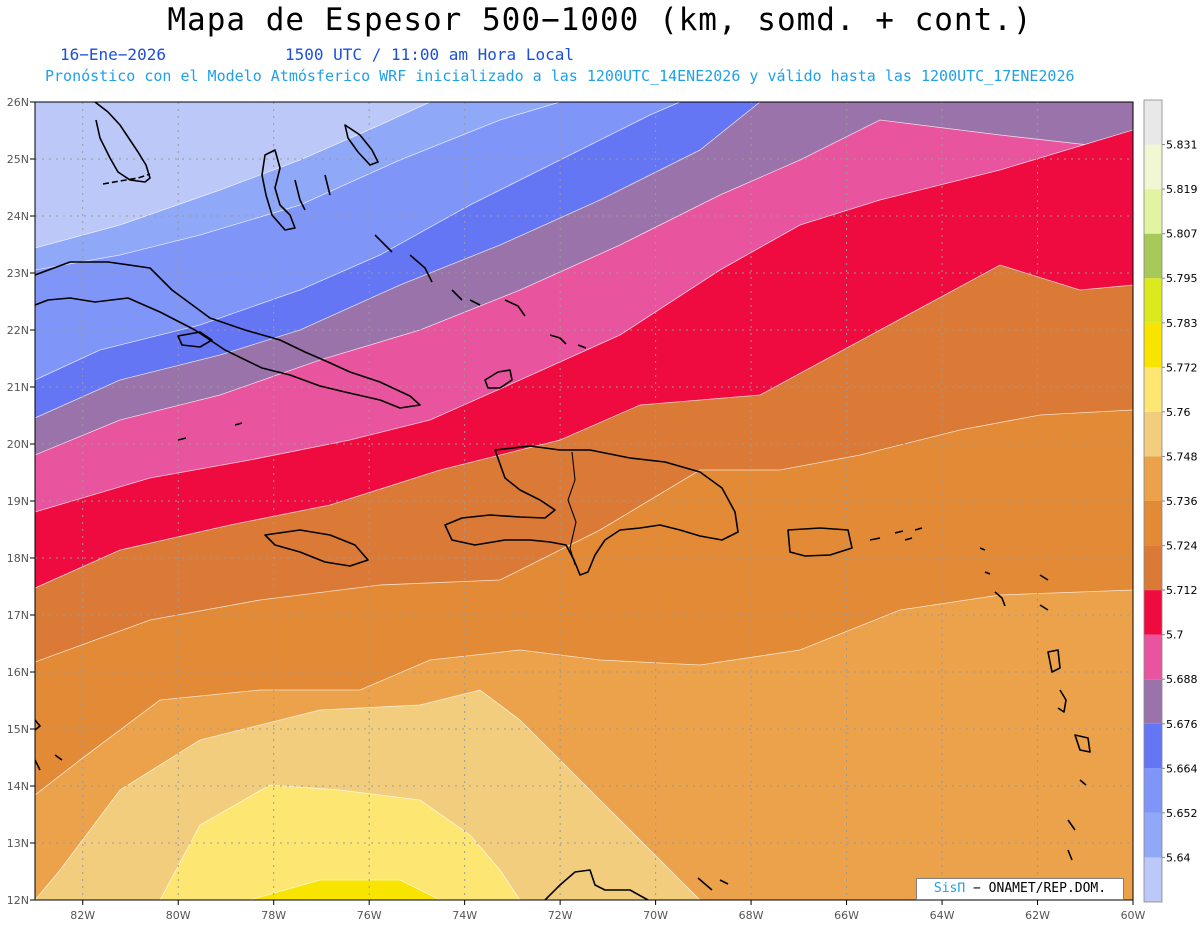 This screenshot has height=927, width=1200. I want to click on x-tick-label: 78W, so click(273, 915).